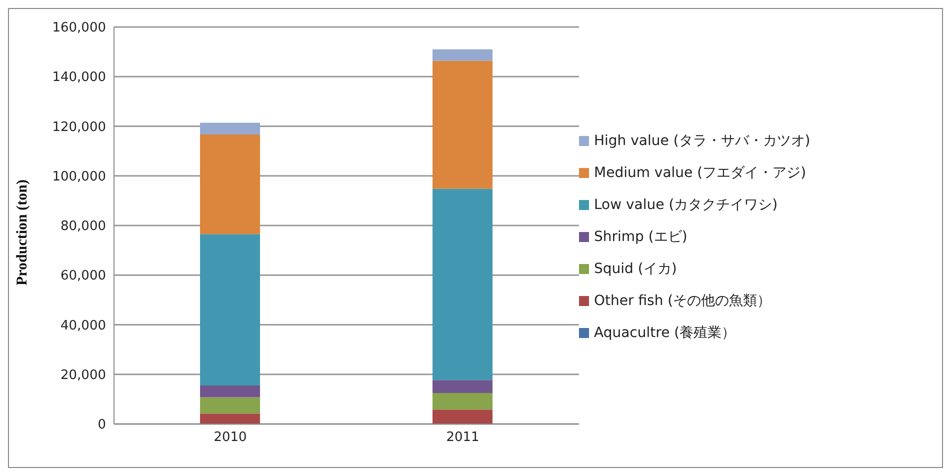  I want to click on y-axis-title: Production (ton), so click(22, 233).